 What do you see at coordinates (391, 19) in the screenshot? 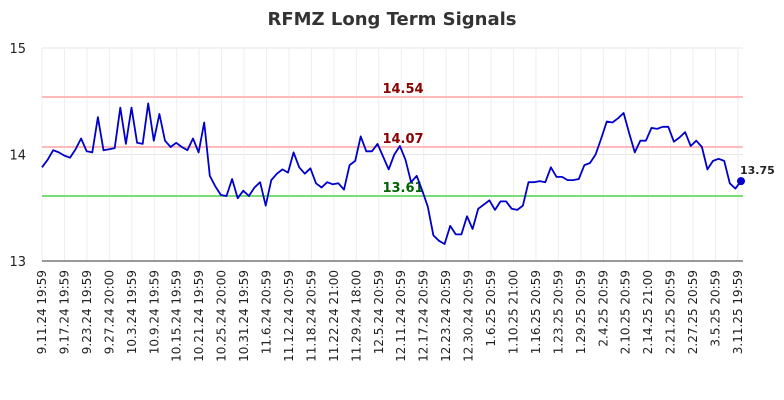
I see `chart-title: RFMZ Long Term Signals` at bounding box center [391, 19].